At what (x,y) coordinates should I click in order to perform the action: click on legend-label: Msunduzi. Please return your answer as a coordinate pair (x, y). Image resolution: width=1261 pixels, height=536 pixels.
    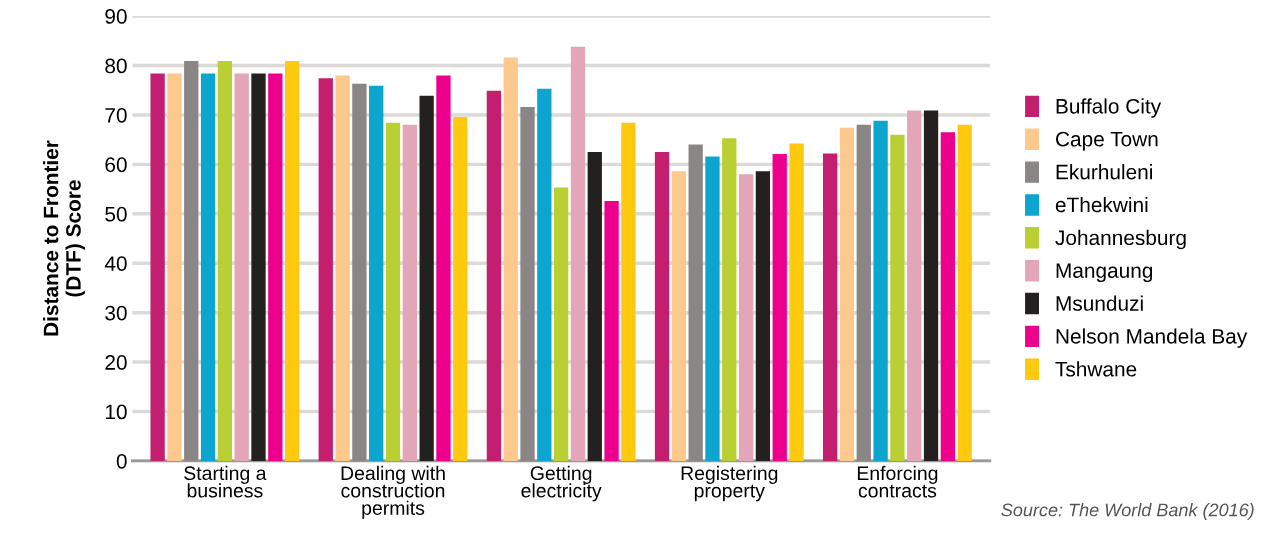
    Looking at the image, I should click on (1099, 303).